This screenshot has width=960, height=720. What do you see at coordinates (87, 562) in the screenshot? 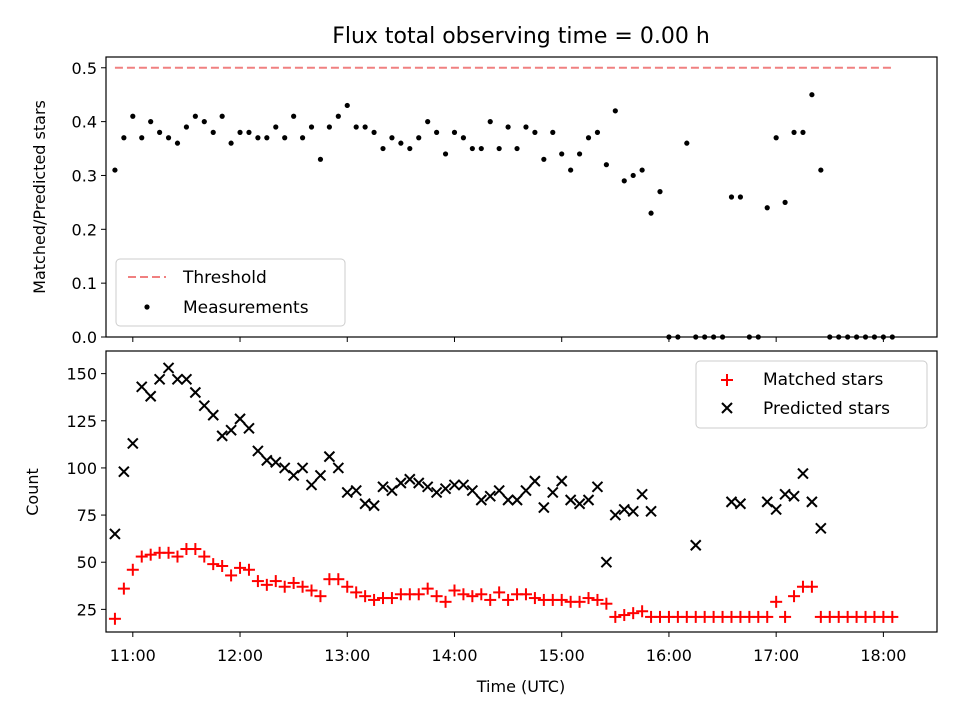
I see `bottom-y-tick-label: 50` at bounding box center [87, 562].